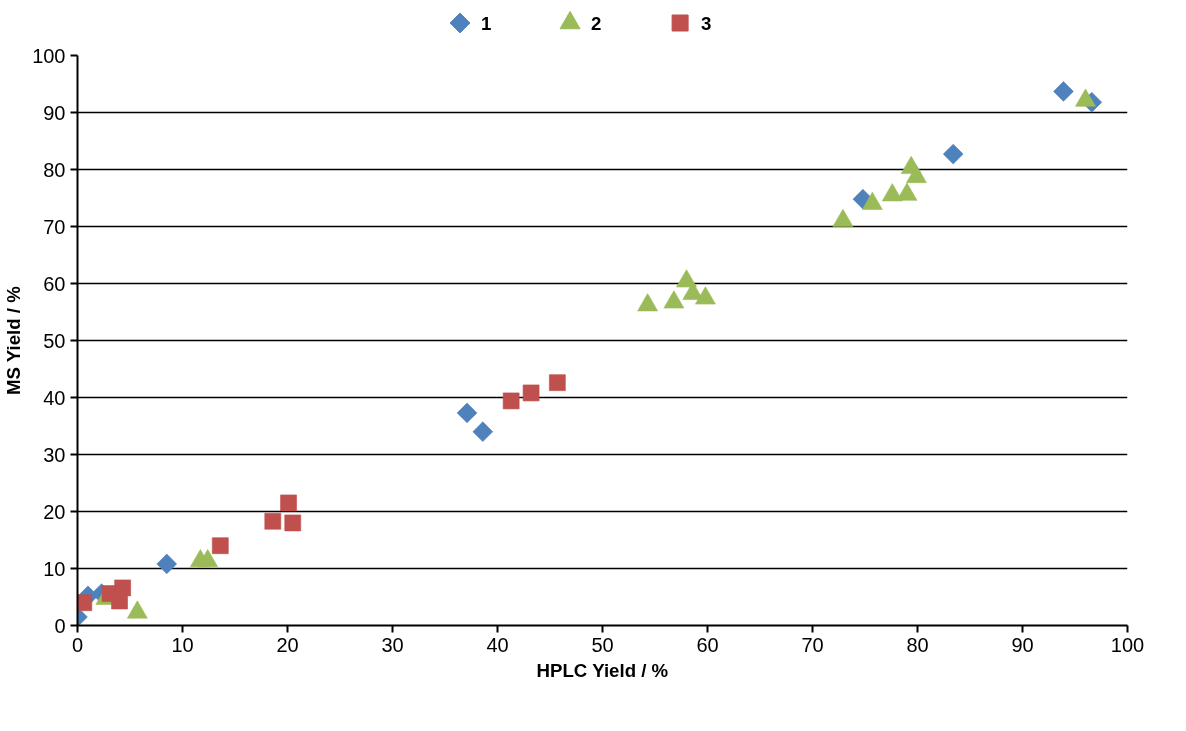 This screenshot has width=1186, height=731. What do you see at coordinates (812, 644) in the screenshot?
I see `x-tick-label: 70` at bounding box center [812, 644].